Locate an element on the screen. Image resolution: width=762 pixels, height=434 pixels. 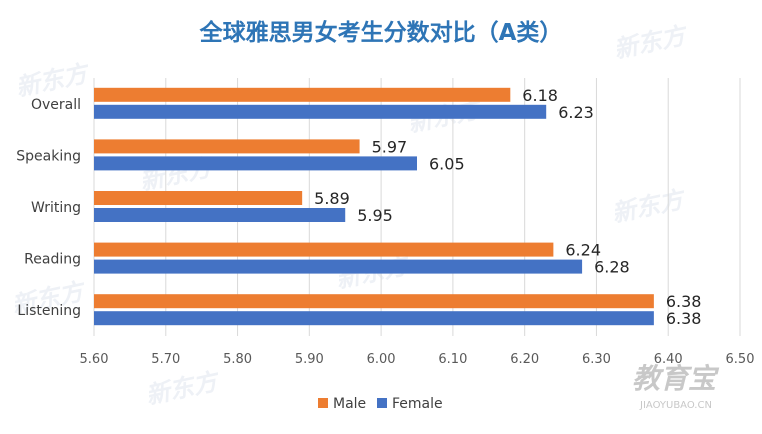
legend-label: Male is located at coordinates (349, 404).